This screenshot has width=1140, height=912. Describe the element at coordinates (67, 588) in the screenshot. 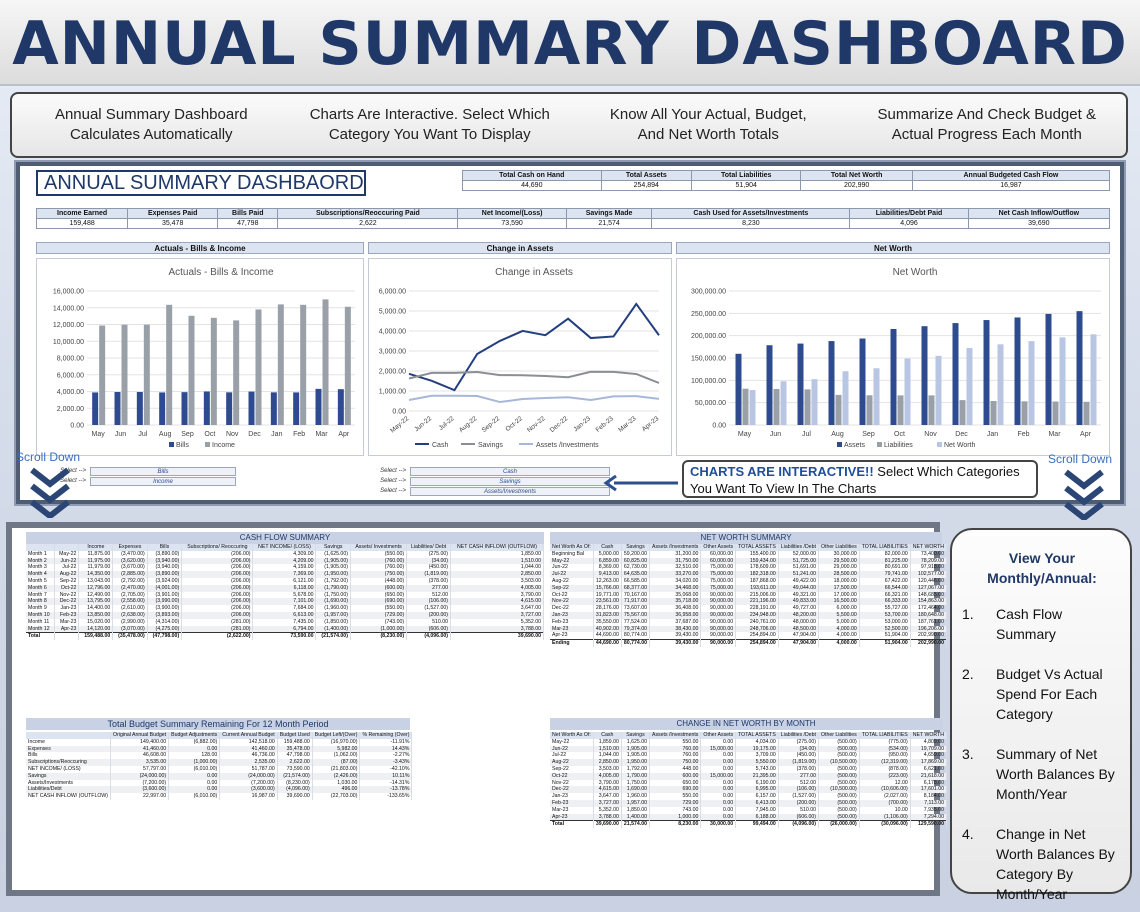

I see `table-cell: Oct-22` at that location.